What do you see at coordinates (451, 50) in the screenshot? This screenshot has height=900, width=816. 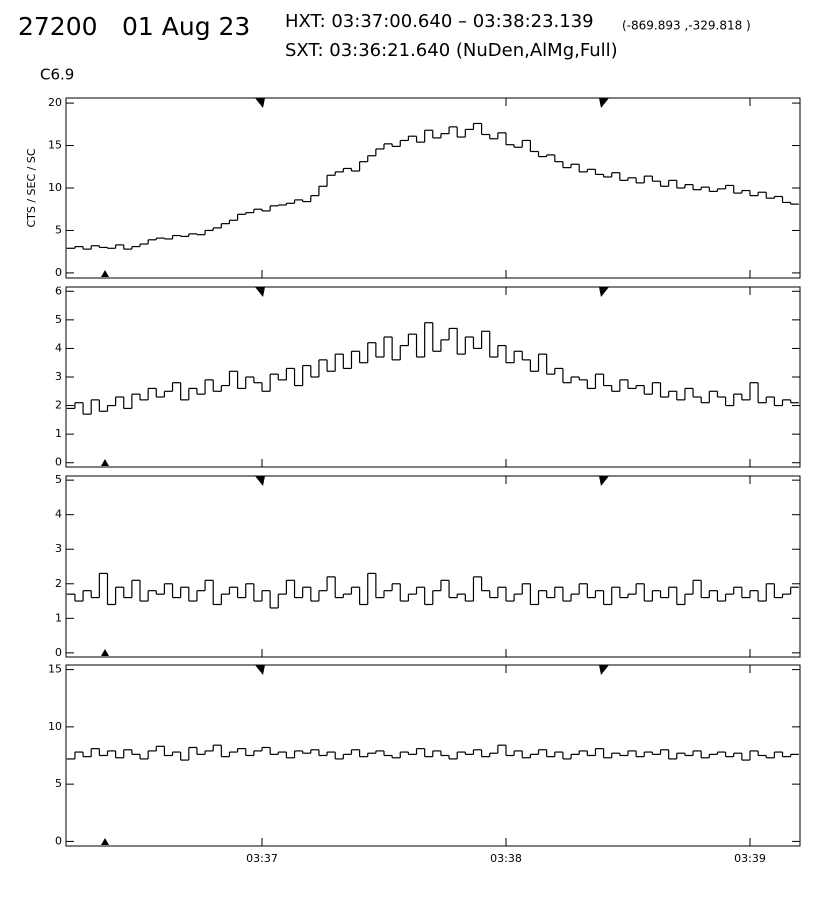 I see `sxt-info: SXT: 03:36:21.640 (NuDen,AlMg,Full)` at bounding box center [451, 50].